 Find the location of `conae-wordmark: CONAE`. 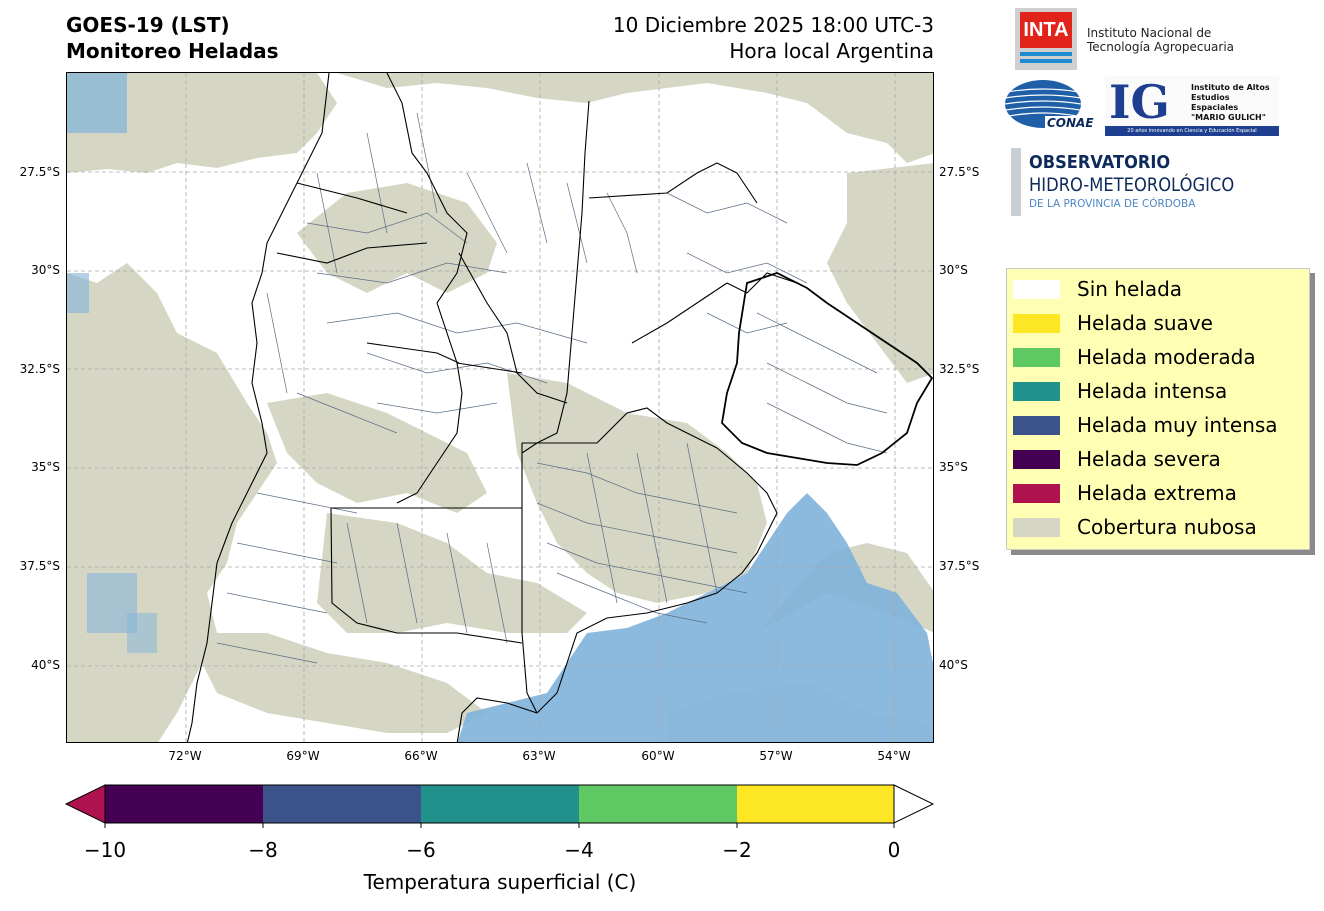

conae-wordmark: CONAE is located at coordinates (1070, 123).